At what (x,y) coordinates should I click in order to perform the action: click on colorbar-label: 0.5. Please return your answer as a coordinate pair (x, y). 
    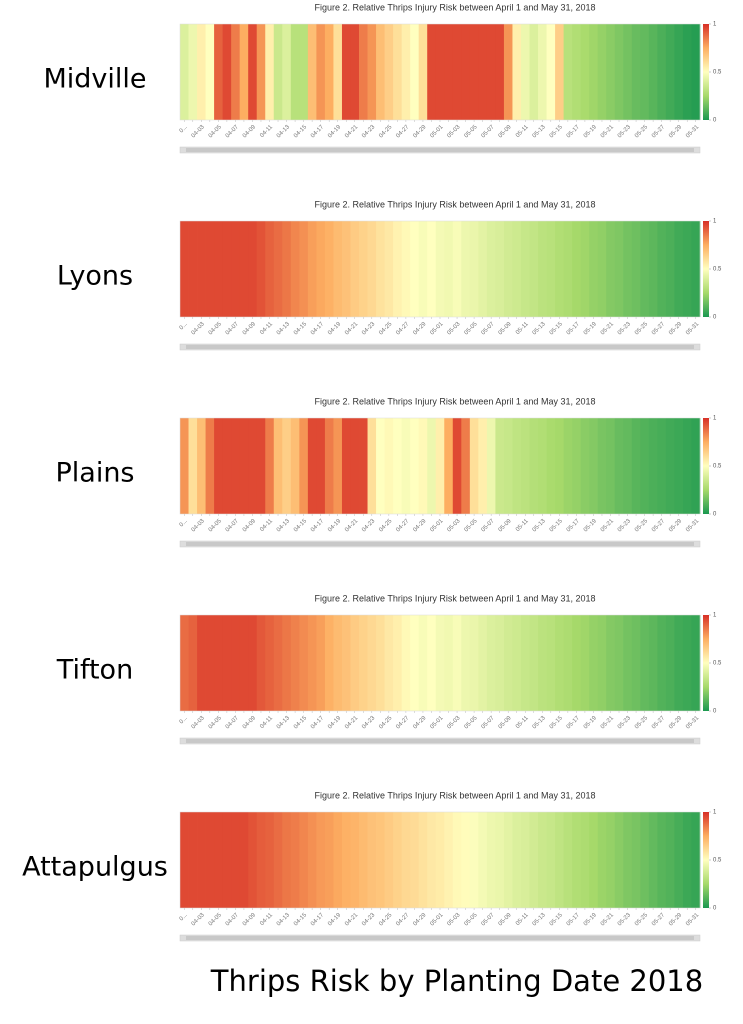
    Looking at the image, I should click on (717, 270).